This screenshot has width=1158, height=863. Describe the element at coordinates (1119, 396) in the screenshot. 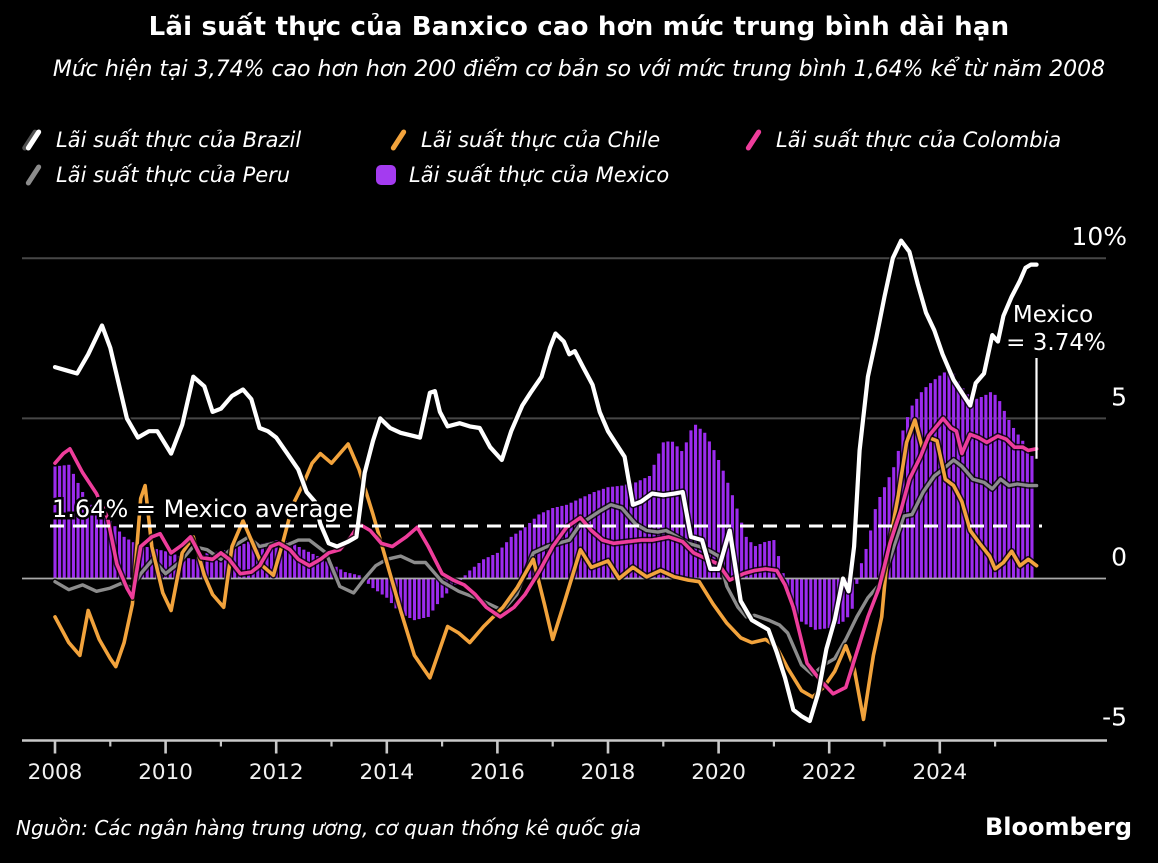

I see `svg-text: 5` at that location.